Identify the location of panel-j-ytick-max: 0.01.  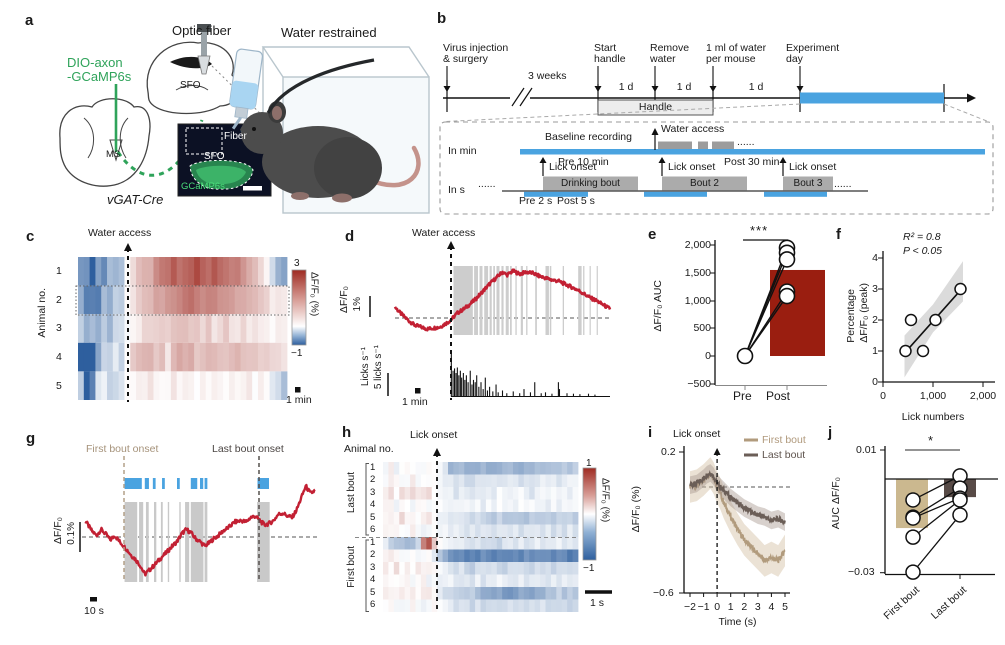
(866, 450).